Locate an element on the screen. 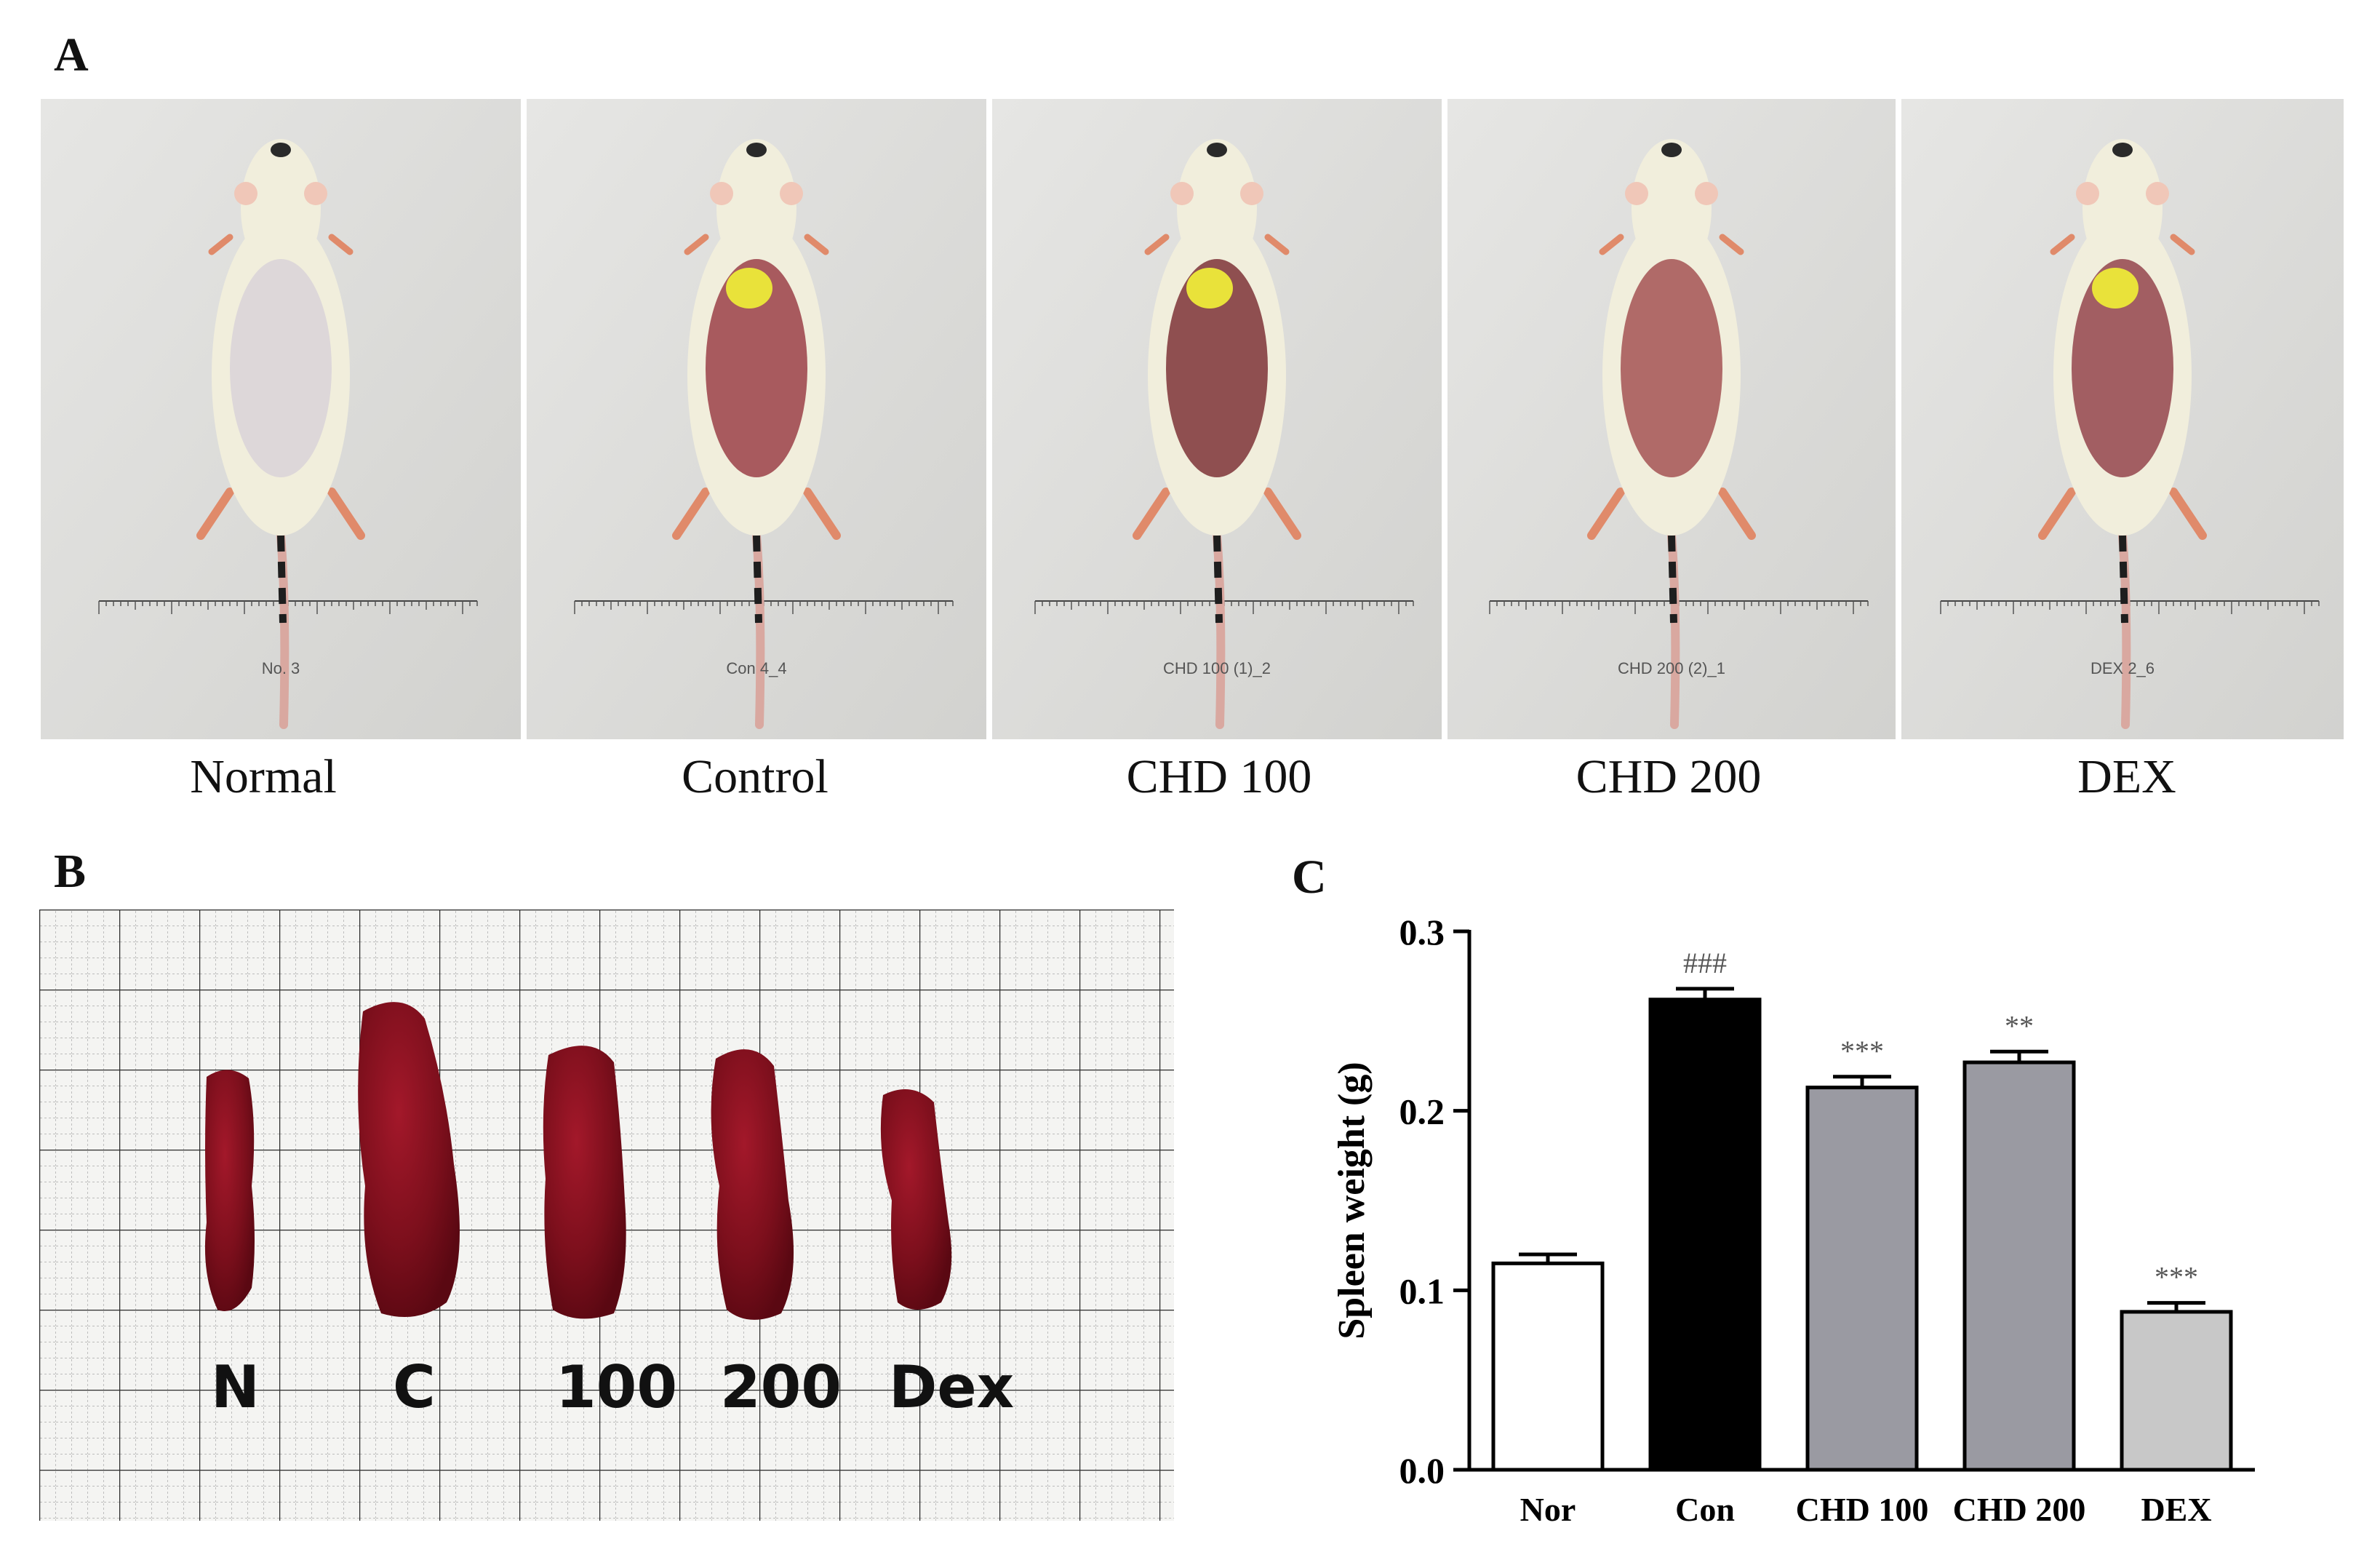 The width and height of the screenshot is (2380, 1560). ruler-tag: CHD 200 (2)_1 is located at coordinates (1671, 668).